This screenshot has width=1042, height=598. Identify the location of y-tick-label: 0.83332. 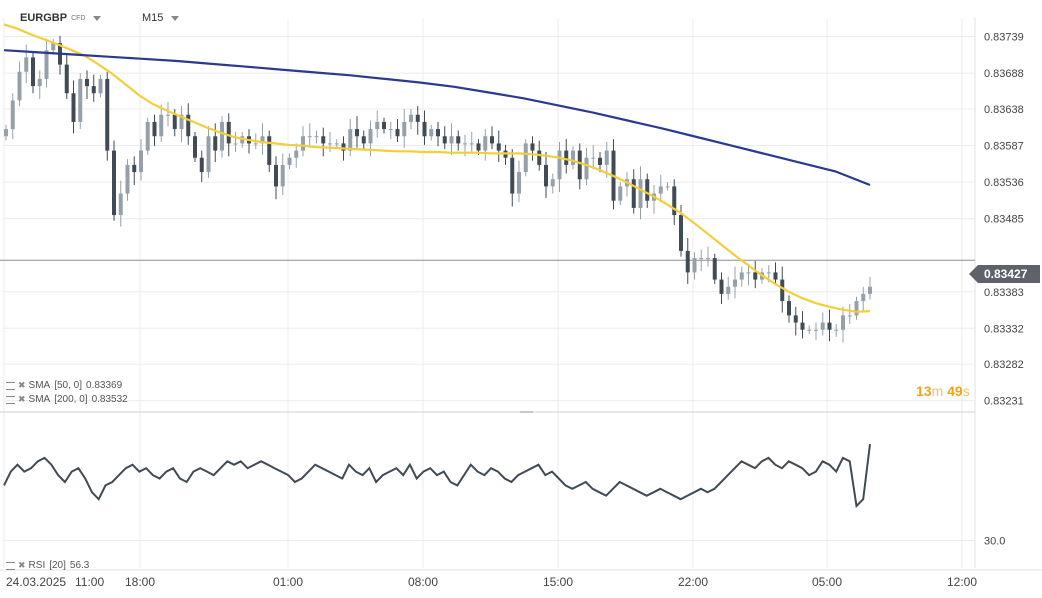
(1004, 329).